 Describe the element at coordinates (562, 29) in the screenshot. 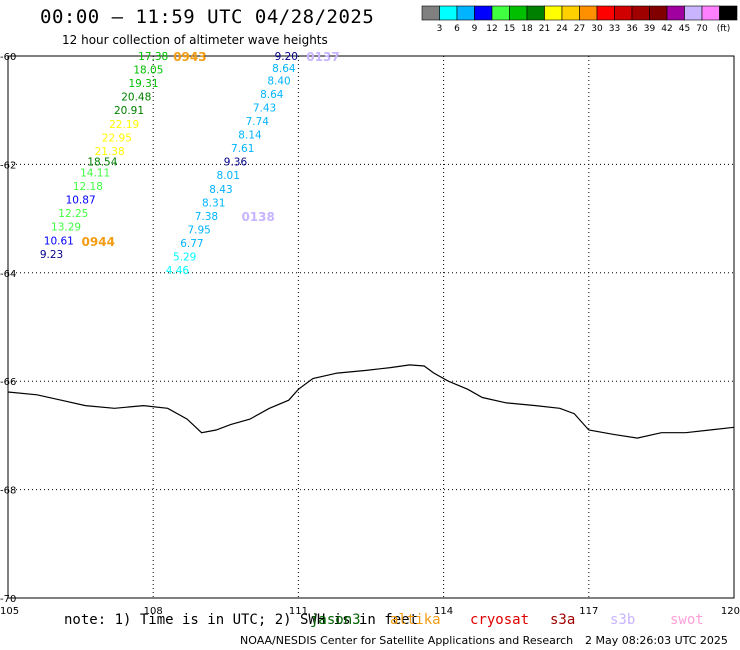

I see `color-scale-label: 24` at that location.